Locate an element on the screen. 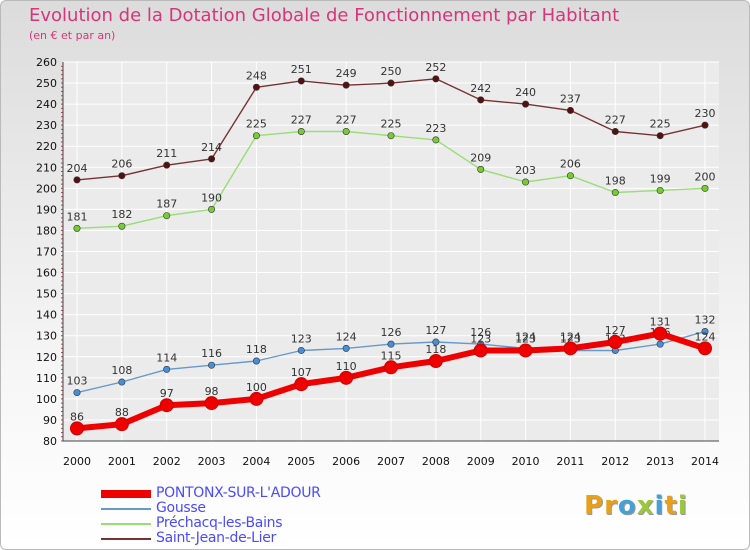 This screenshot has height=550, width=750. legend-label: Saint-Jean-de-Lier is located at coordinates (216, 538).